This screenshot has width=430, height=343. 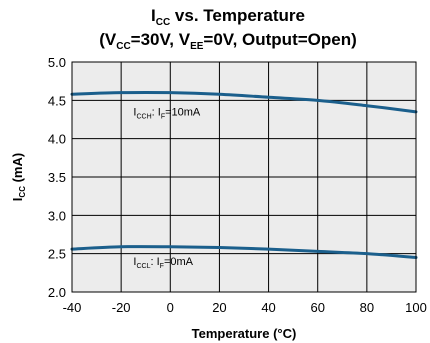 I want to click on title-i-sub: CC, so click(x=163, y=22).